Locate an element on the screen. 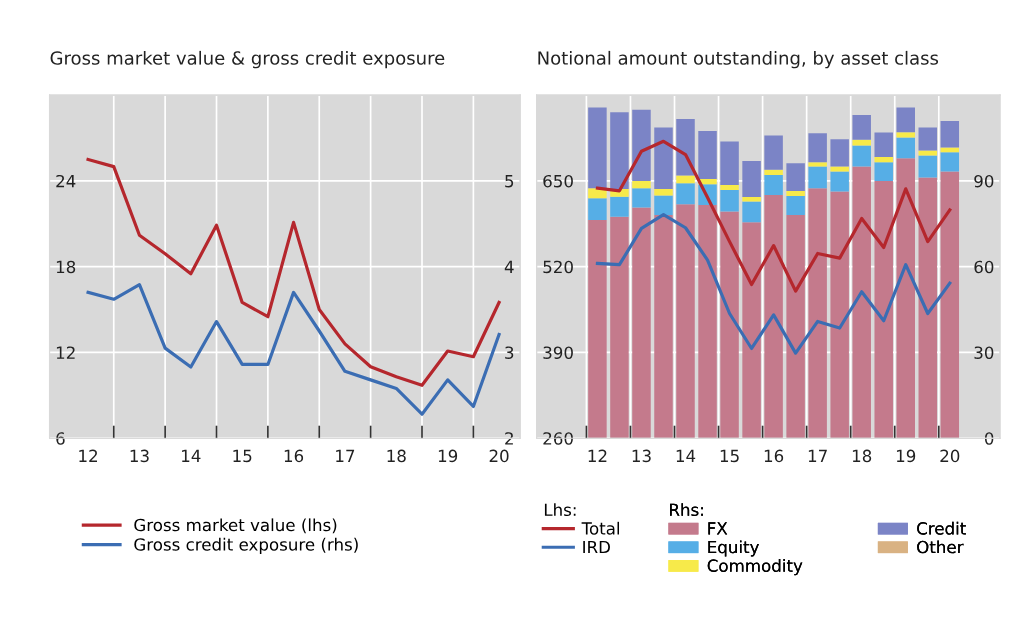 This screenshot has width=1032, height=626. legend-label: Gross credit exposure (rhs) is located at coordinates (246, 545).